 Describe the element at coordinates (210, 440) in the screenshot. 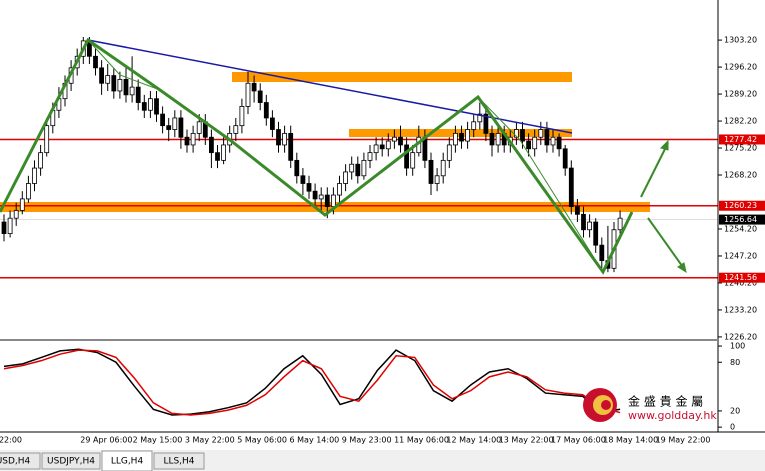

I see `x-tick-label: 3 May 22:00` at that location.